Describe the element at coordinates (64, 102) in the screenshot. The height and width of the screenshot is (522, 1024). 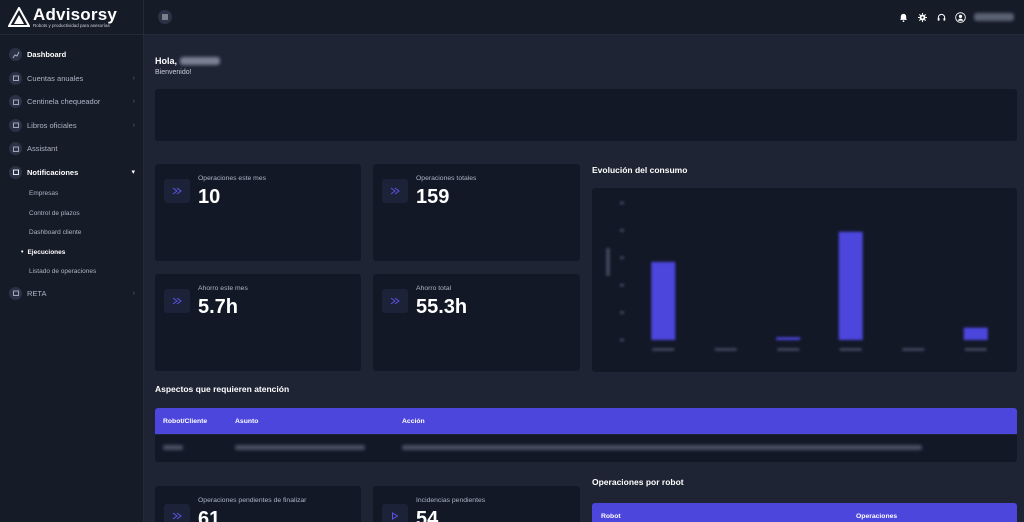
I see `sidebar-item-label: Centinela chequeador` at that location.